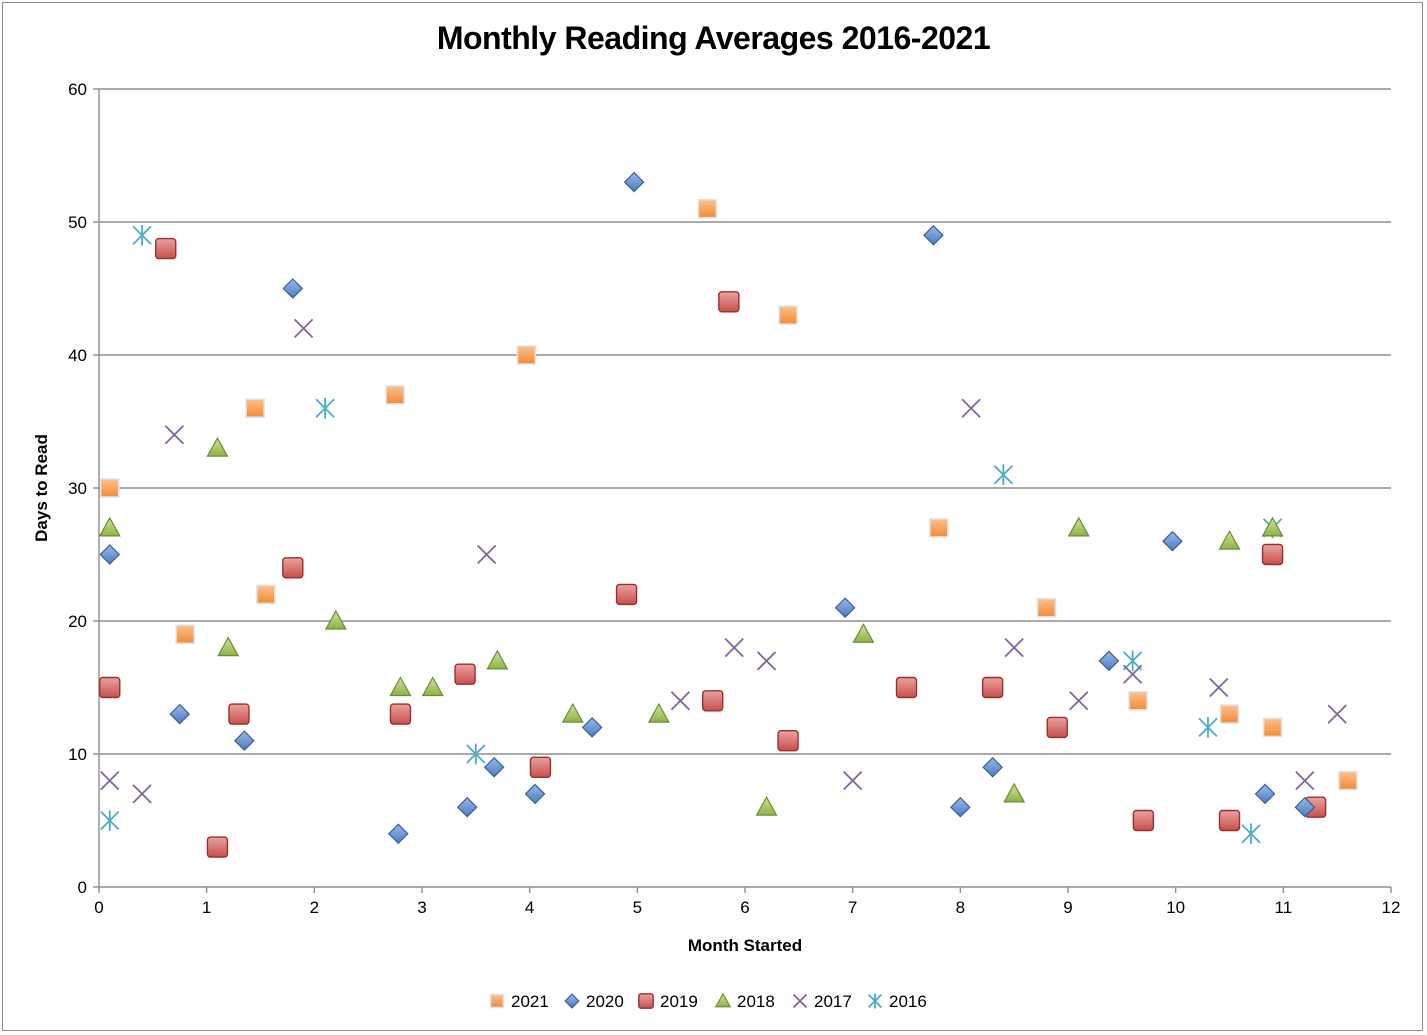 Image resolution: width=1427 pixels, height=1035 pixels. I want to click on legend-item-2021: 2021, so click(519, 1001).